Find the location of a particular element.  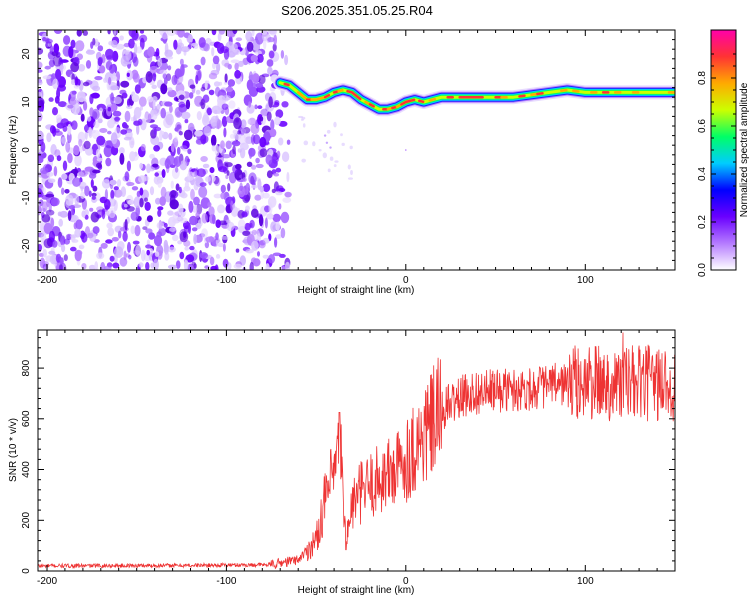

snr-x-tick-label: -100 is located at coordinates (226, 581).